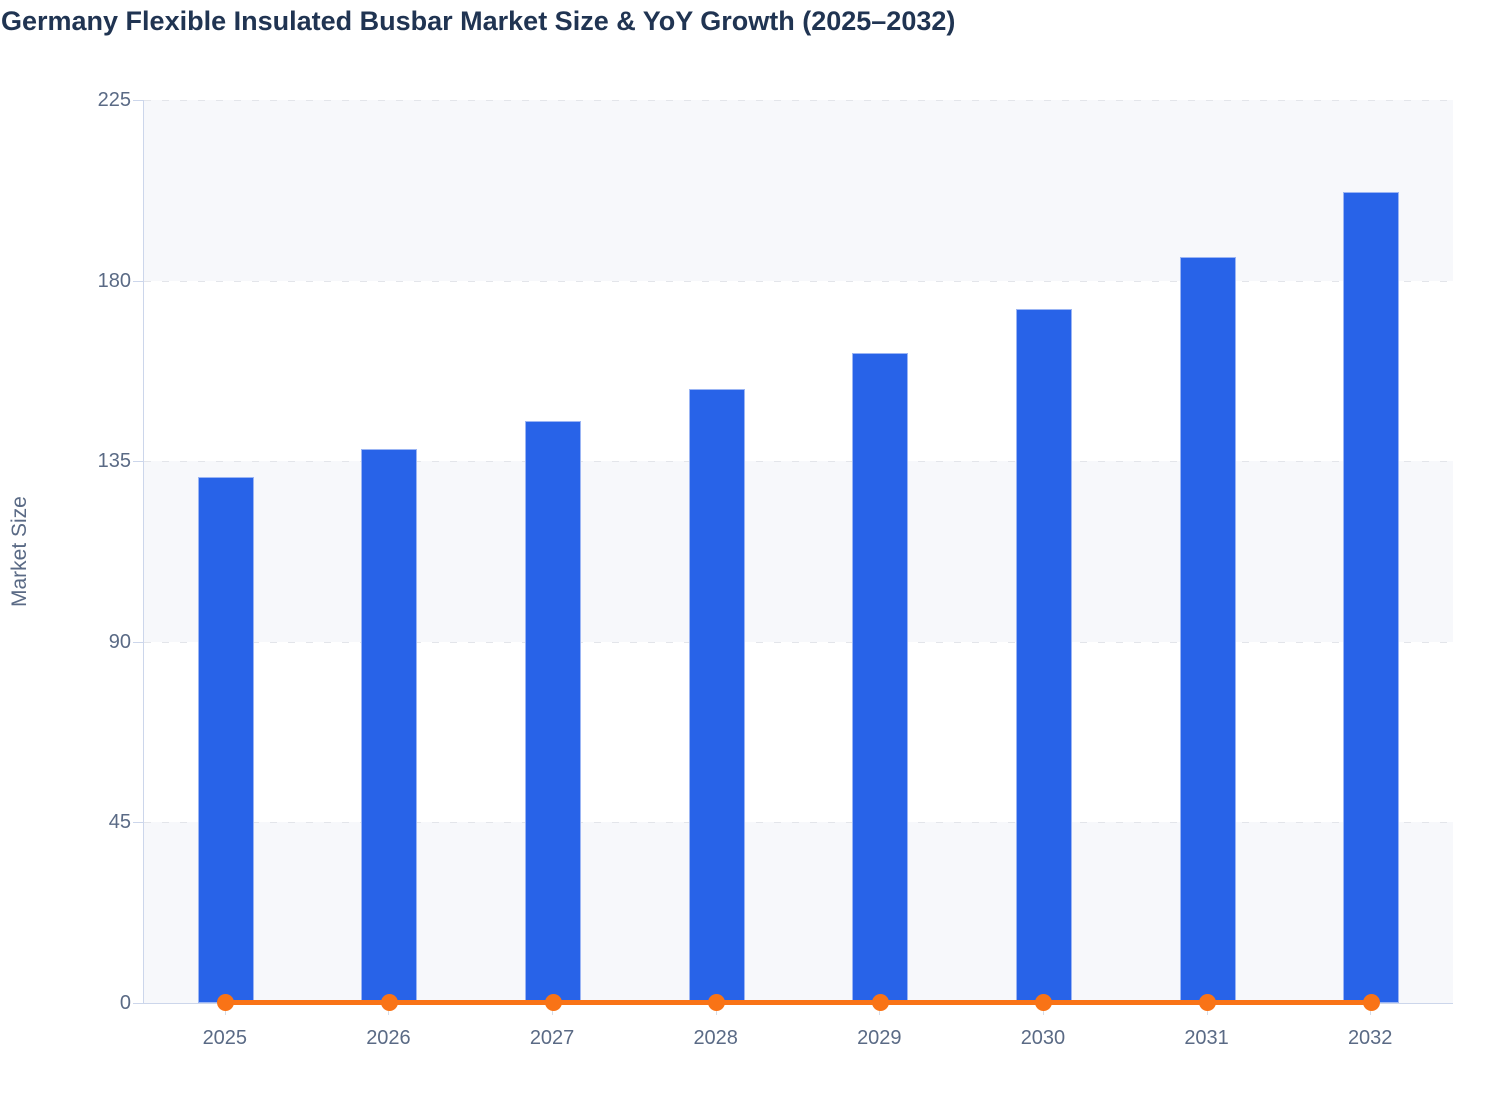  What do you see at coordinates (226, 1002) in the screenshot?
I see `yoy-marker-2025` at bounding box center [226, 1002].